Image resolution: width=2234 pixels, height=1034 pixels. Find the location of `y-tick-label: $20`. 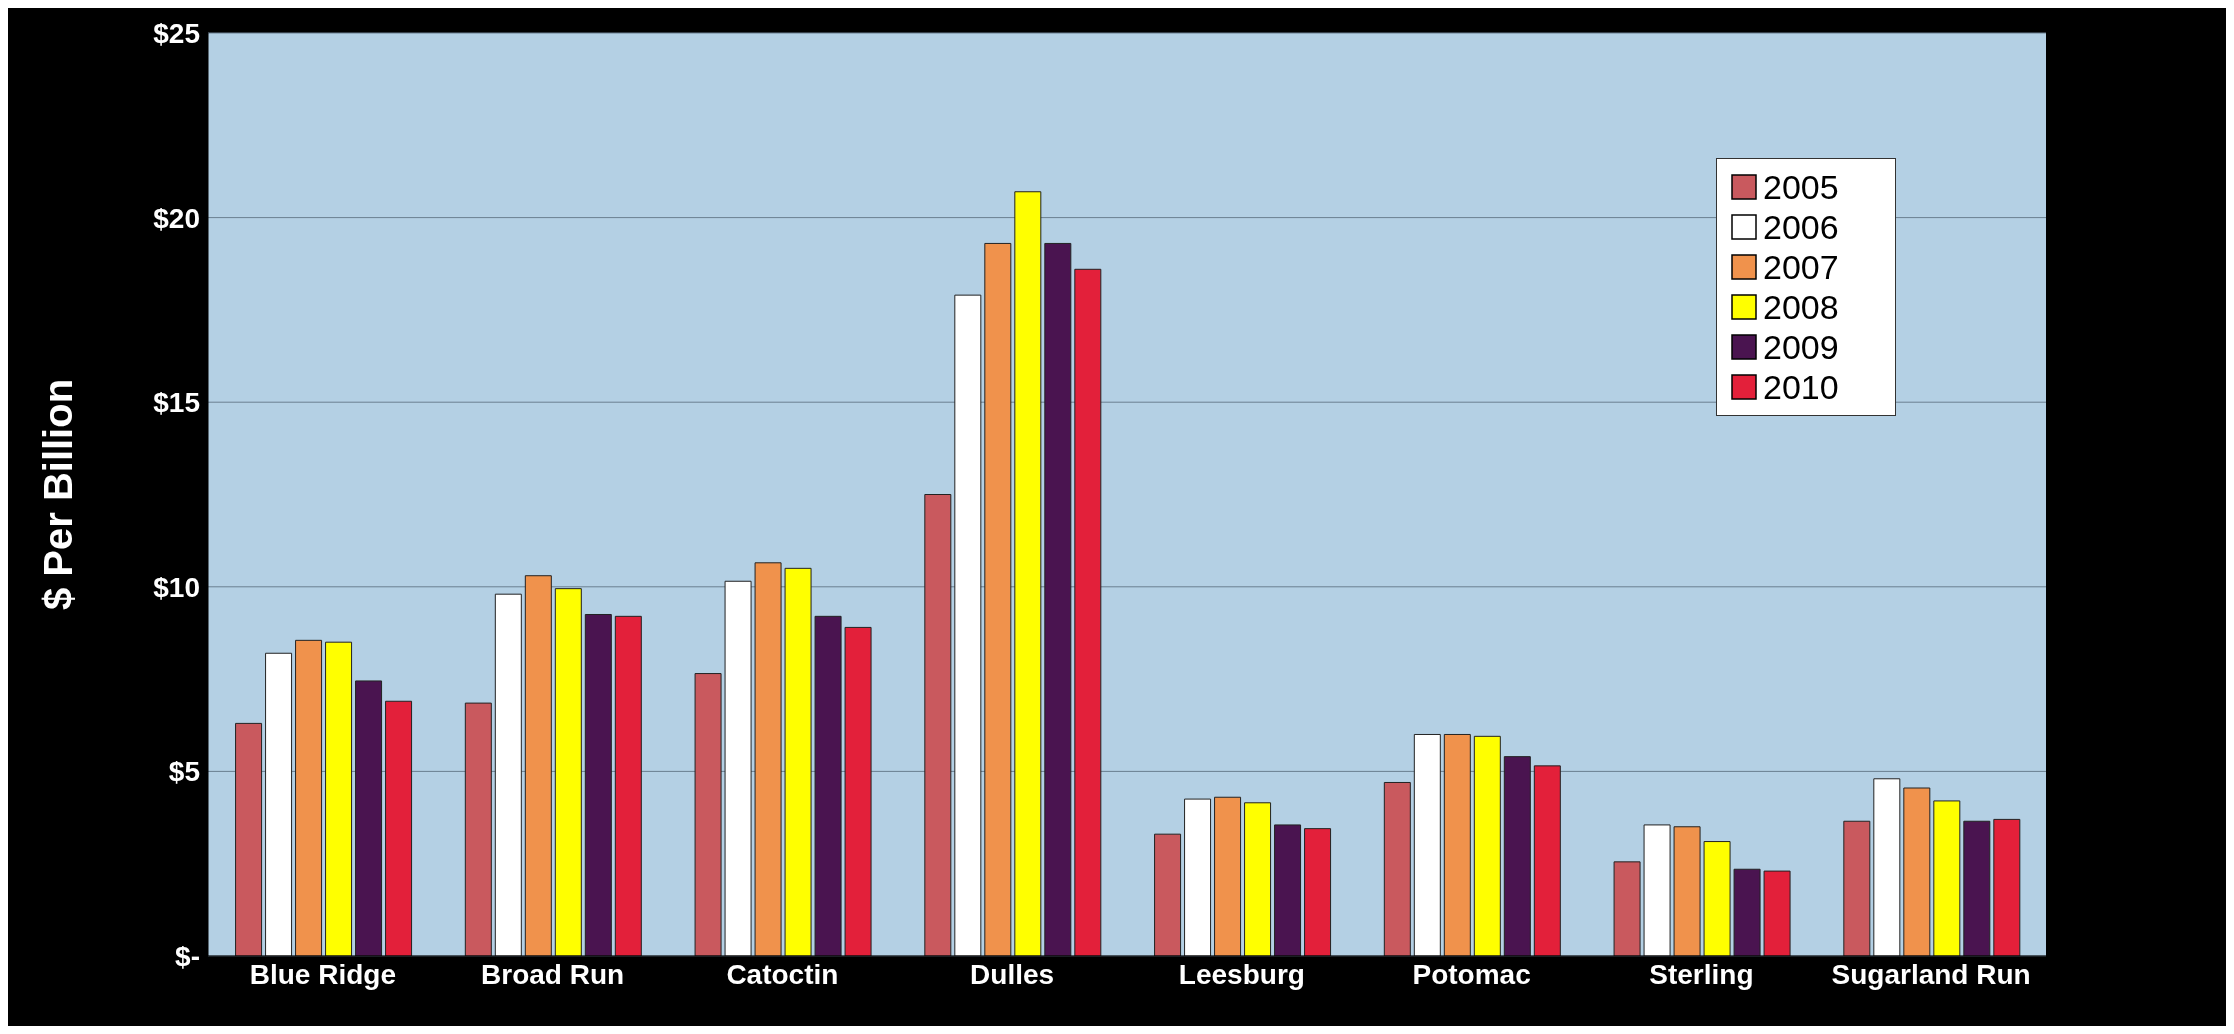

y-tick-label: $20 is located at coordinates (176, 218).